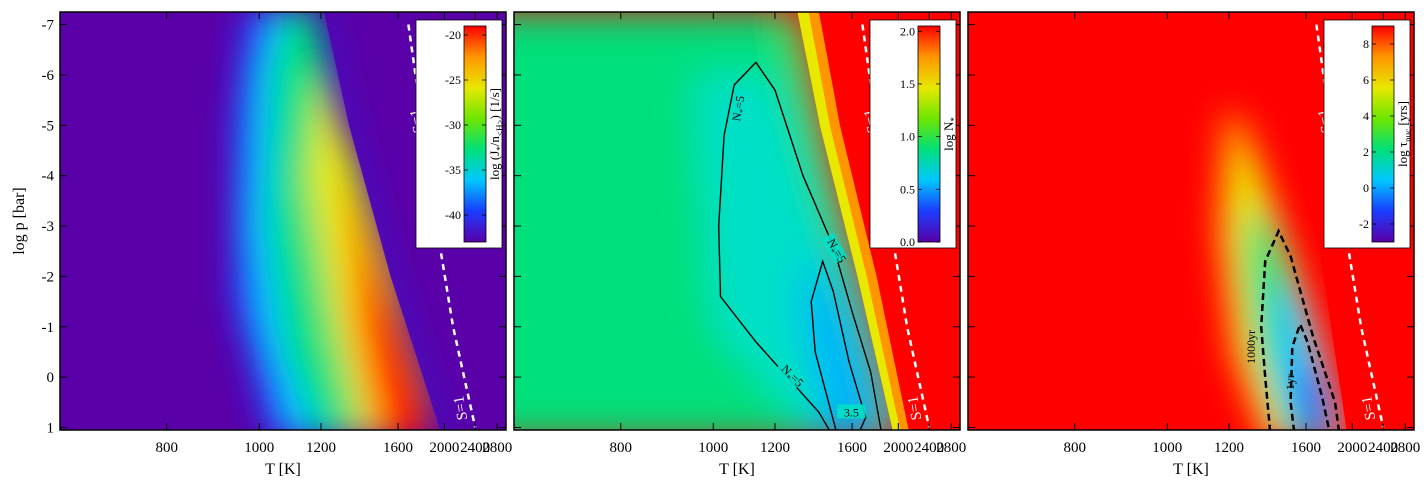 Image resolution: width=1428 pixels, height=486 pixels. Describe the element at coordinates (736, 116) in the screenshot. I see `contour-label-main: N` at that location.